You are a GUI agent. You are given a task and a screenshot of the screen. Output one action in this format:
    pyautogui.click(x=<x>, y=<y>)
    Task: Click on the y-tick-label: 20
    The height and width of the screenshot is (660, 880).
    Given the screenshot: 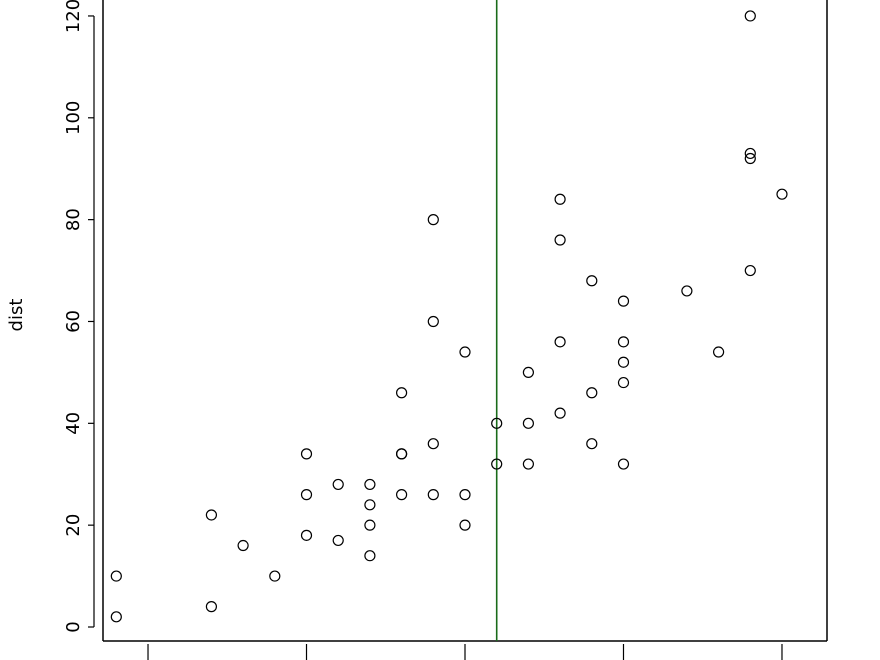 What is the action you would take?
    pyautogui.click(x=73, y=525)
    